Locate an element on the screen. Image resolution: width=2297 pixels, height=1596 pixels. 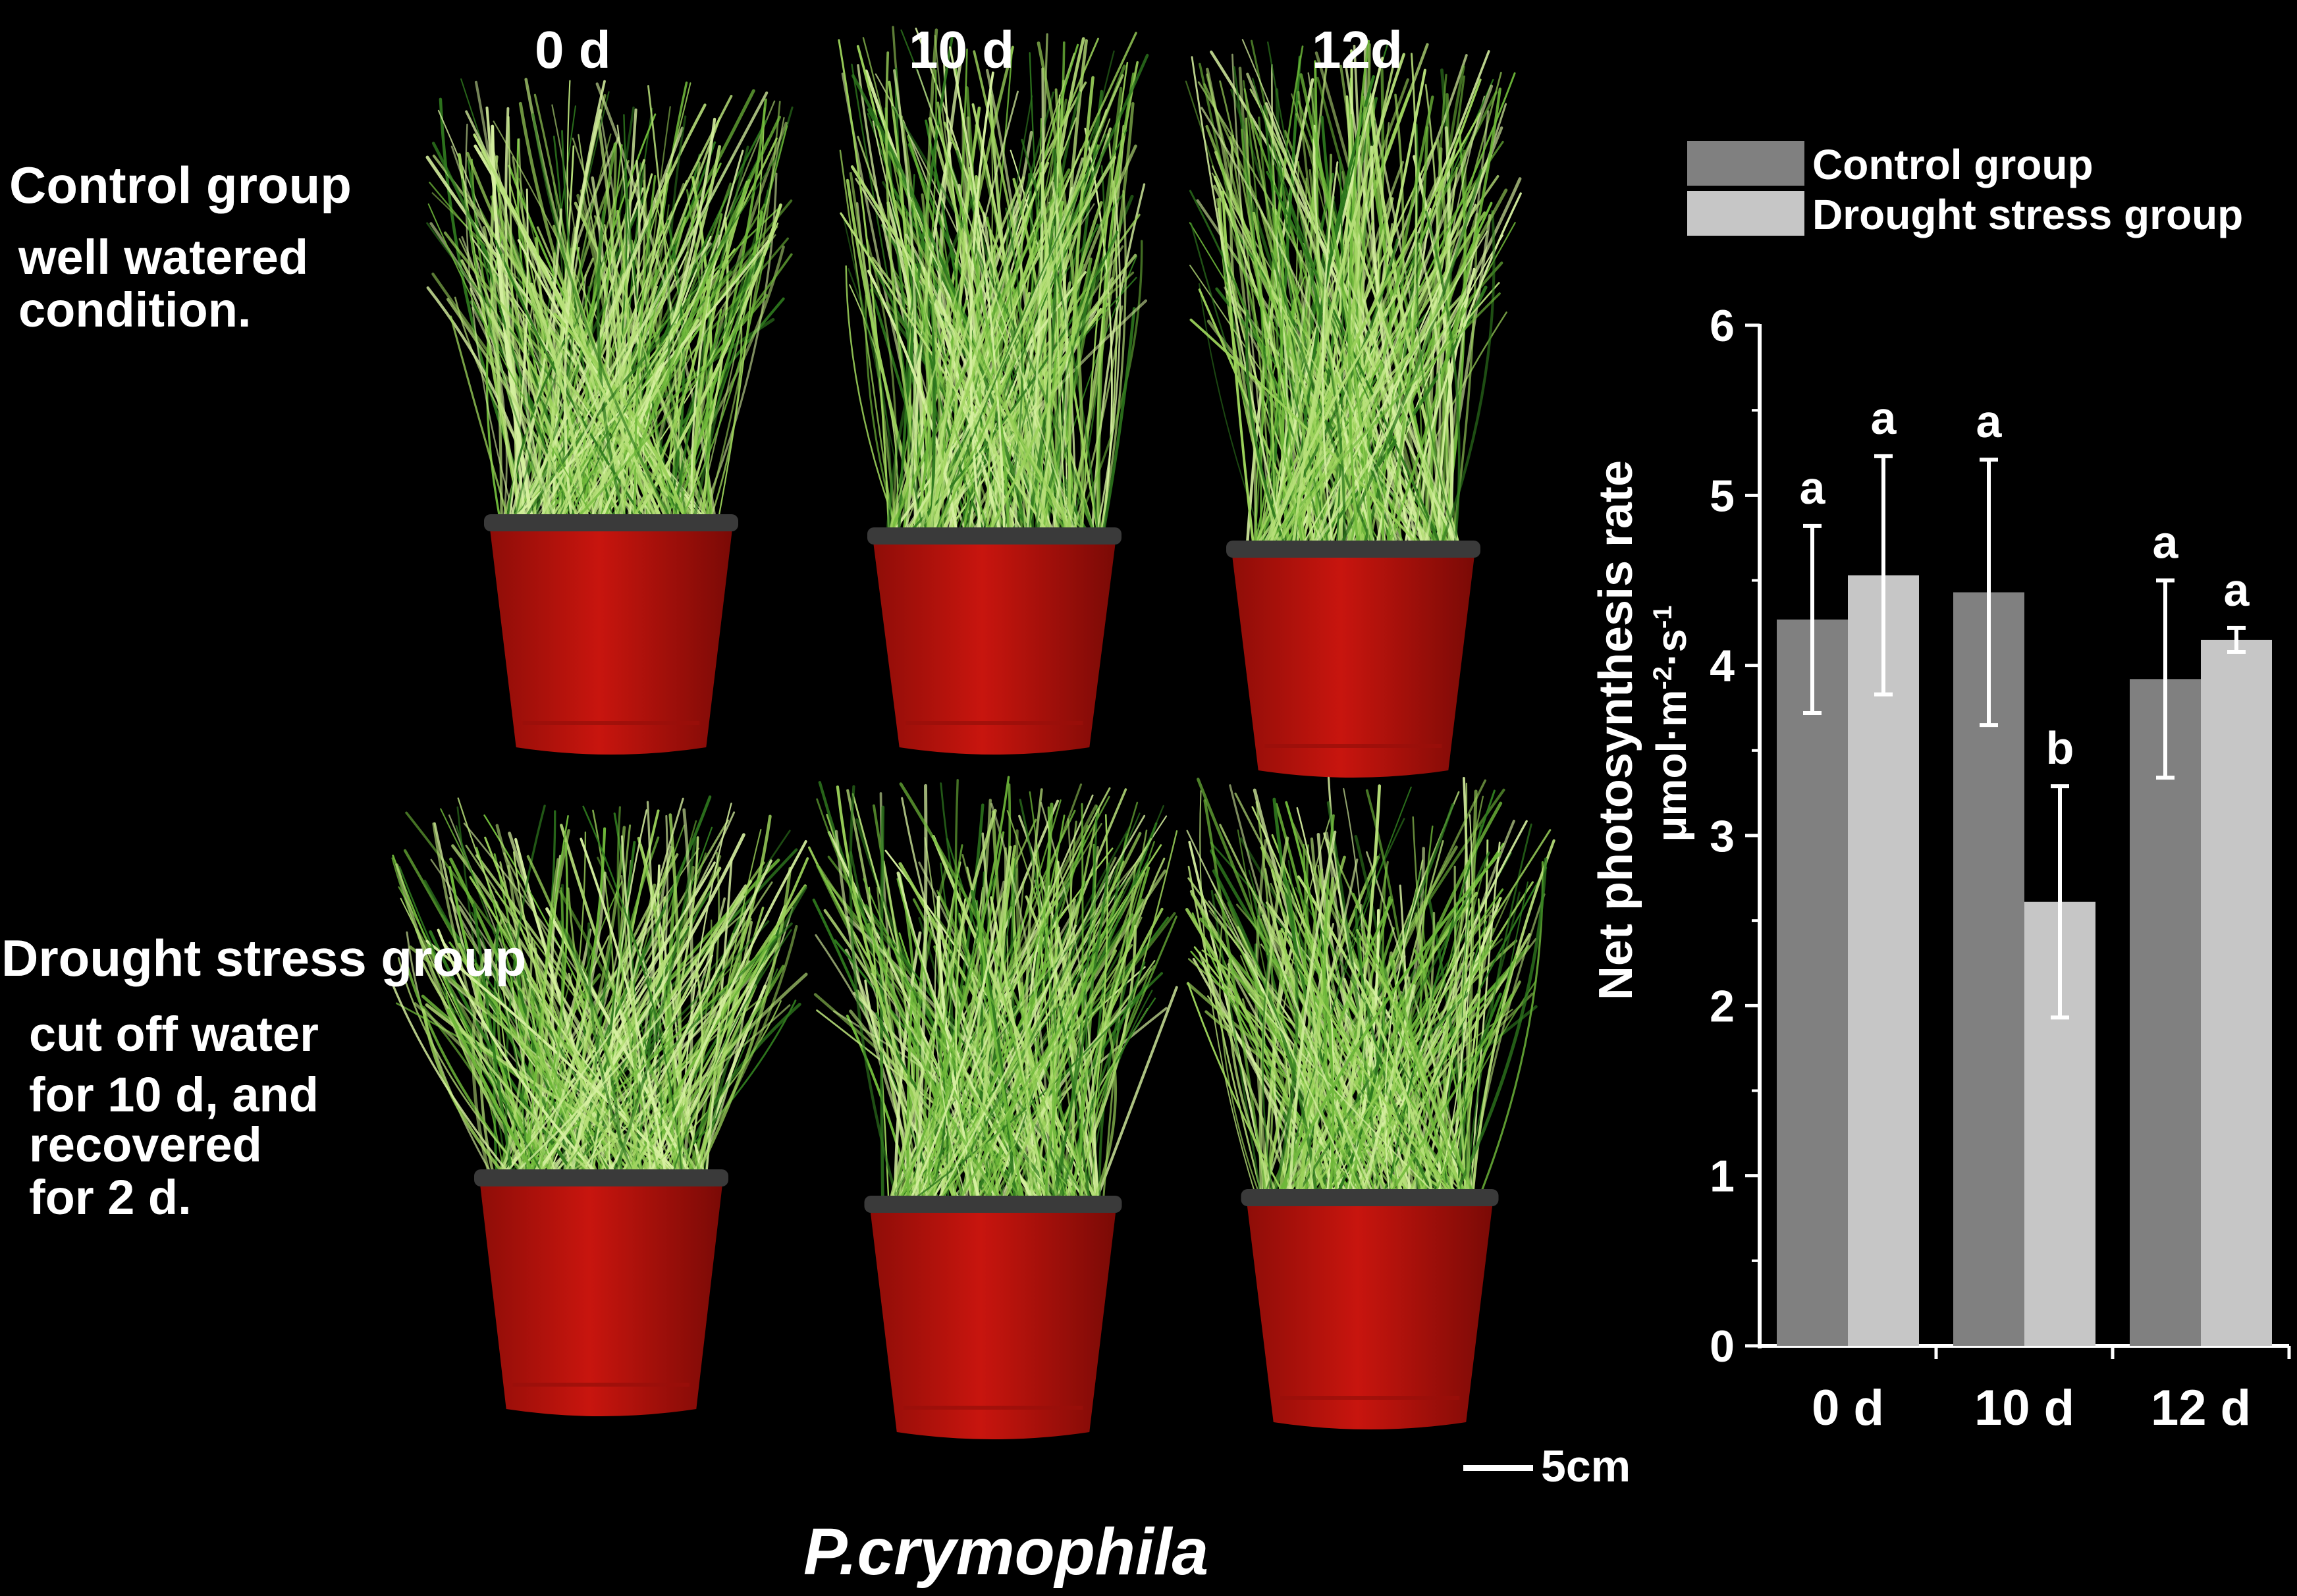
drought-group-title: Drought stress group is located at coordinates (264, 958).